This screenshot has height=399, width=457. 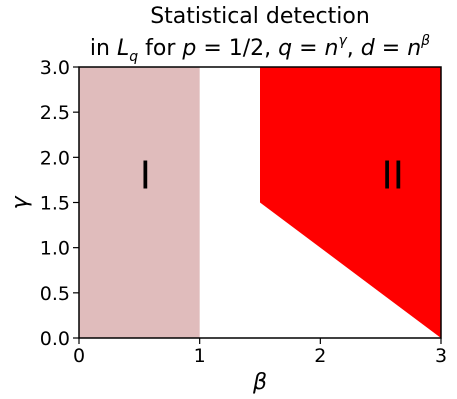 What do you see at coordinates (259, 382) in the screenshot?
I see `x-axis-label: β` at bounding box center [259, 382].